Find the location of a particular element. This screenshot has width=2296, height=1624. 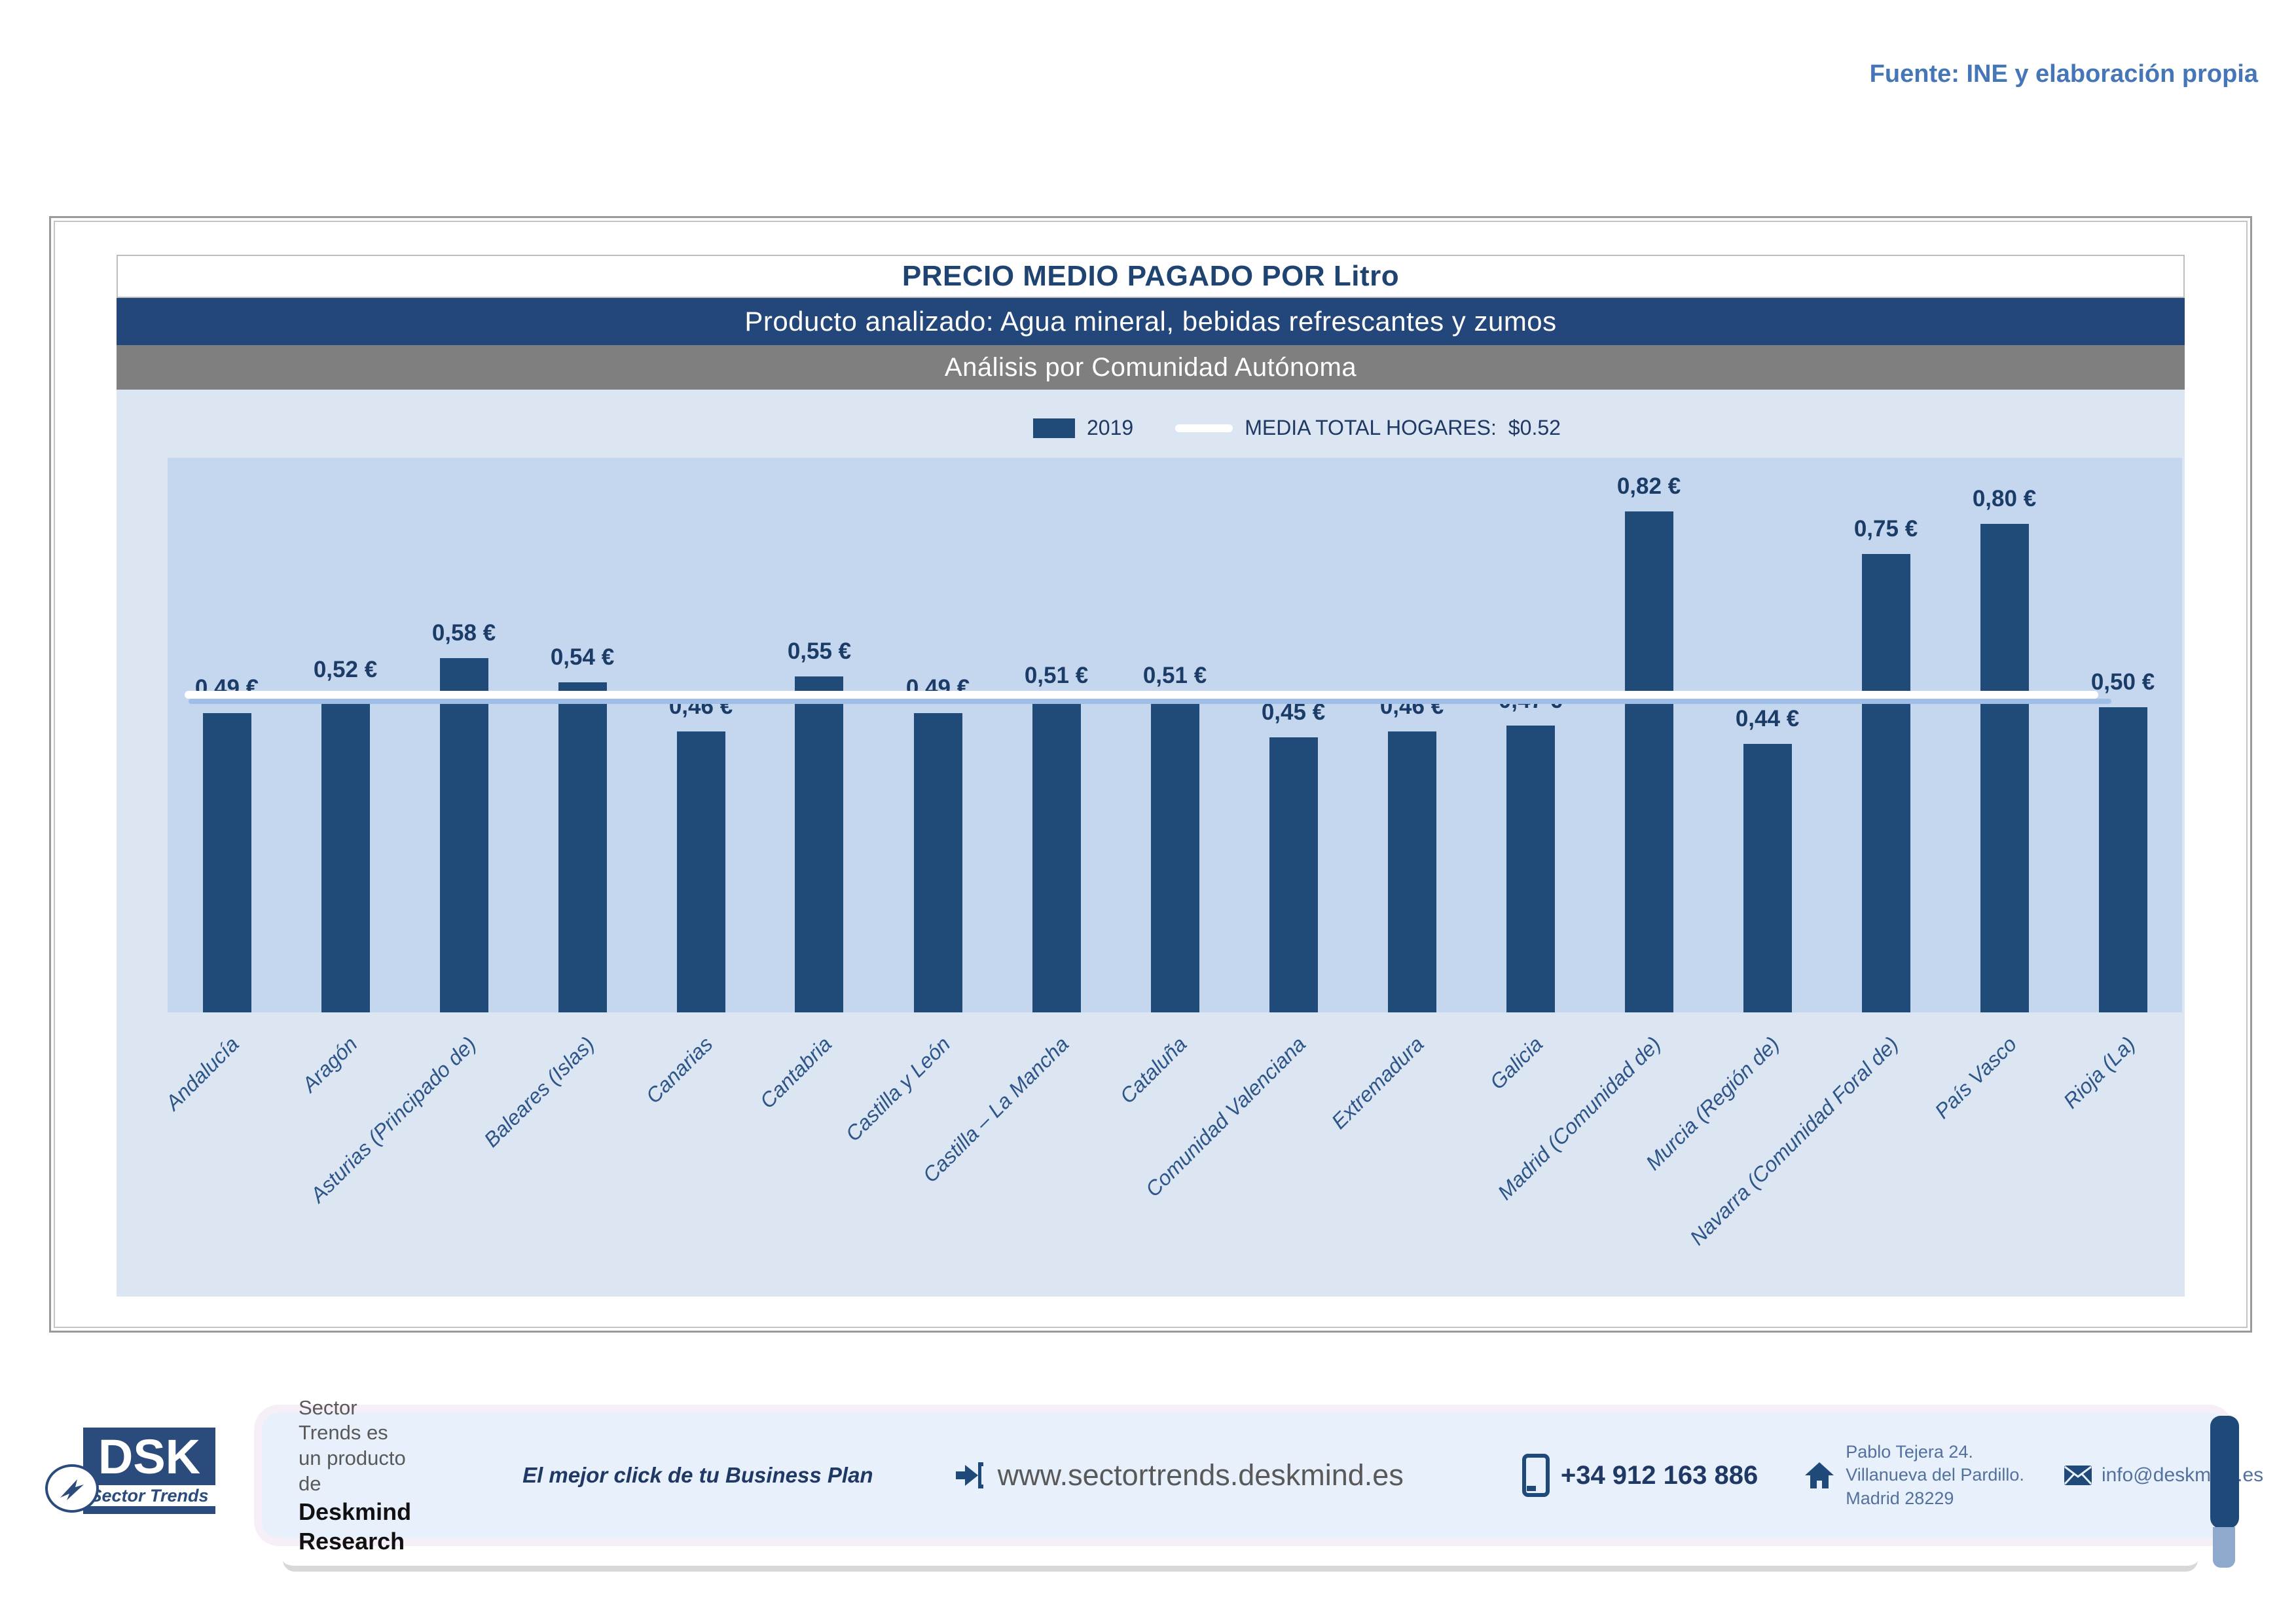

x-axis-label-16: Rioja (La) is located at coordinates (2099, 1072).